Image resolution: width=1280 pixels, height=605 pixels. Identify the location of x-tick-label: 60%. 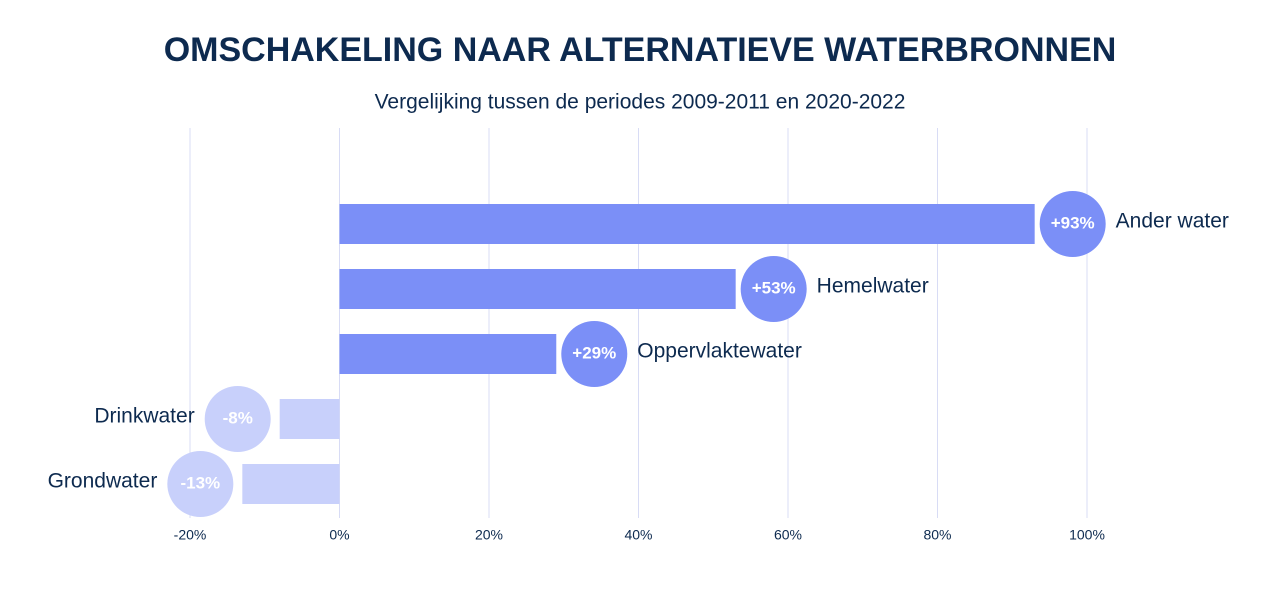
(788, 535).